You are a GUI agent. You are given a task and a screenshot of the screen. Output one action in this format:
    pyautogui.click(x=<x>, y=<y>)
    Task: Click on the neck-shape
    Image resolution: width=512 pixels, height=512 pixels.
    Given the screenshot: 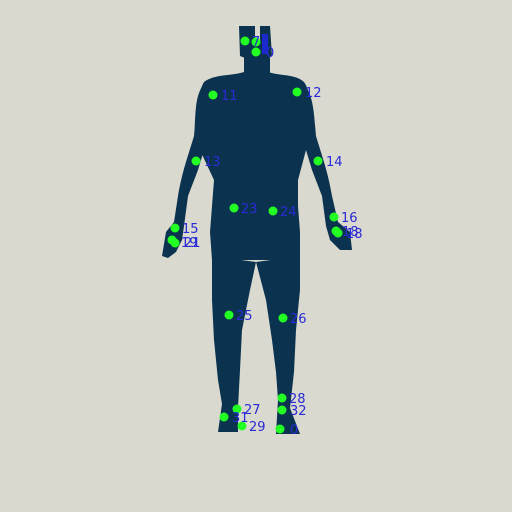 What is the action you would take?
    pyautogui.click(x=257, y=65)
    